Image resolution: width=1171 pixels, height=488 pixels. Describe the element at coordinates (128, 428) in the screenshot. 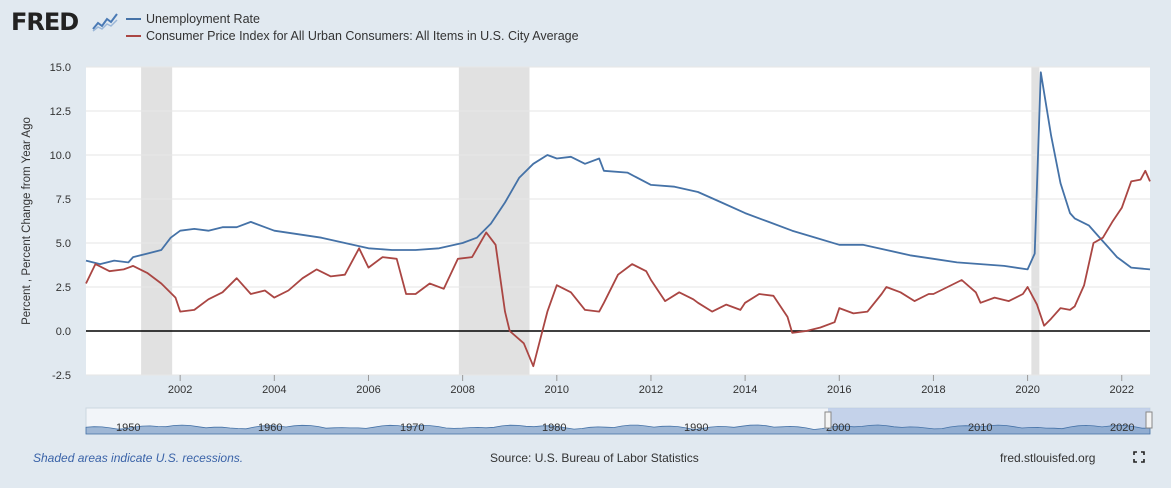

I see `navigator-label: 1950` at that location.